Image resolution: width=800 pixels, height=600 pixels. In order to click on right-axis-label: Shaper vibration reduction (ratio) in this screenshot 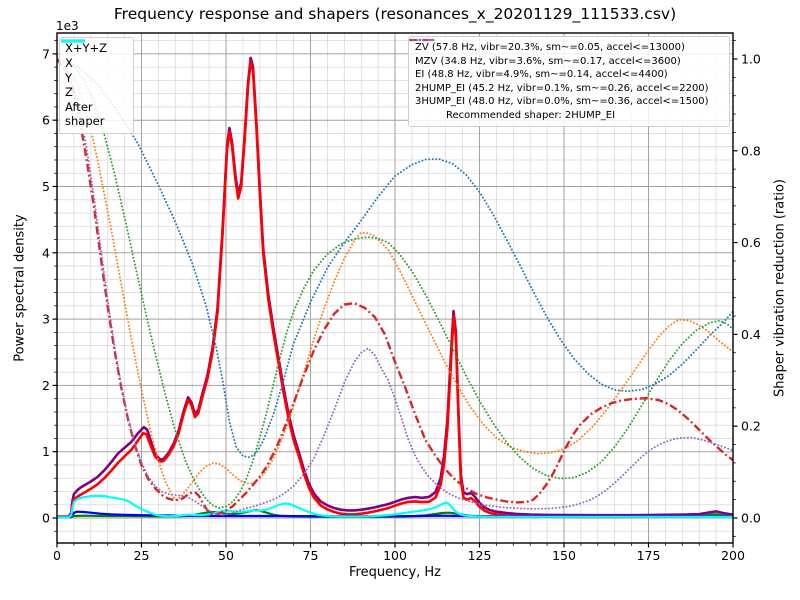, I will do `click(780, 288)`.